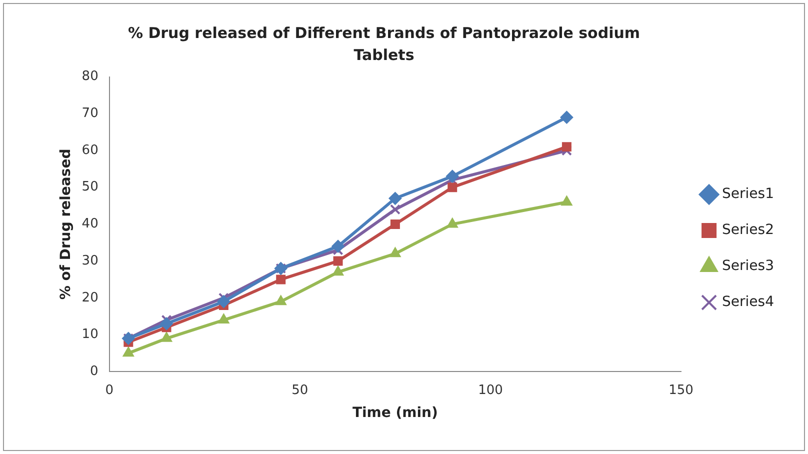 This screenshot has height=454, width=808. What do you see at coordinates (681, 390) in the screenshot?
I see `x-tick-label: 150` at bounding box center [681, 390].